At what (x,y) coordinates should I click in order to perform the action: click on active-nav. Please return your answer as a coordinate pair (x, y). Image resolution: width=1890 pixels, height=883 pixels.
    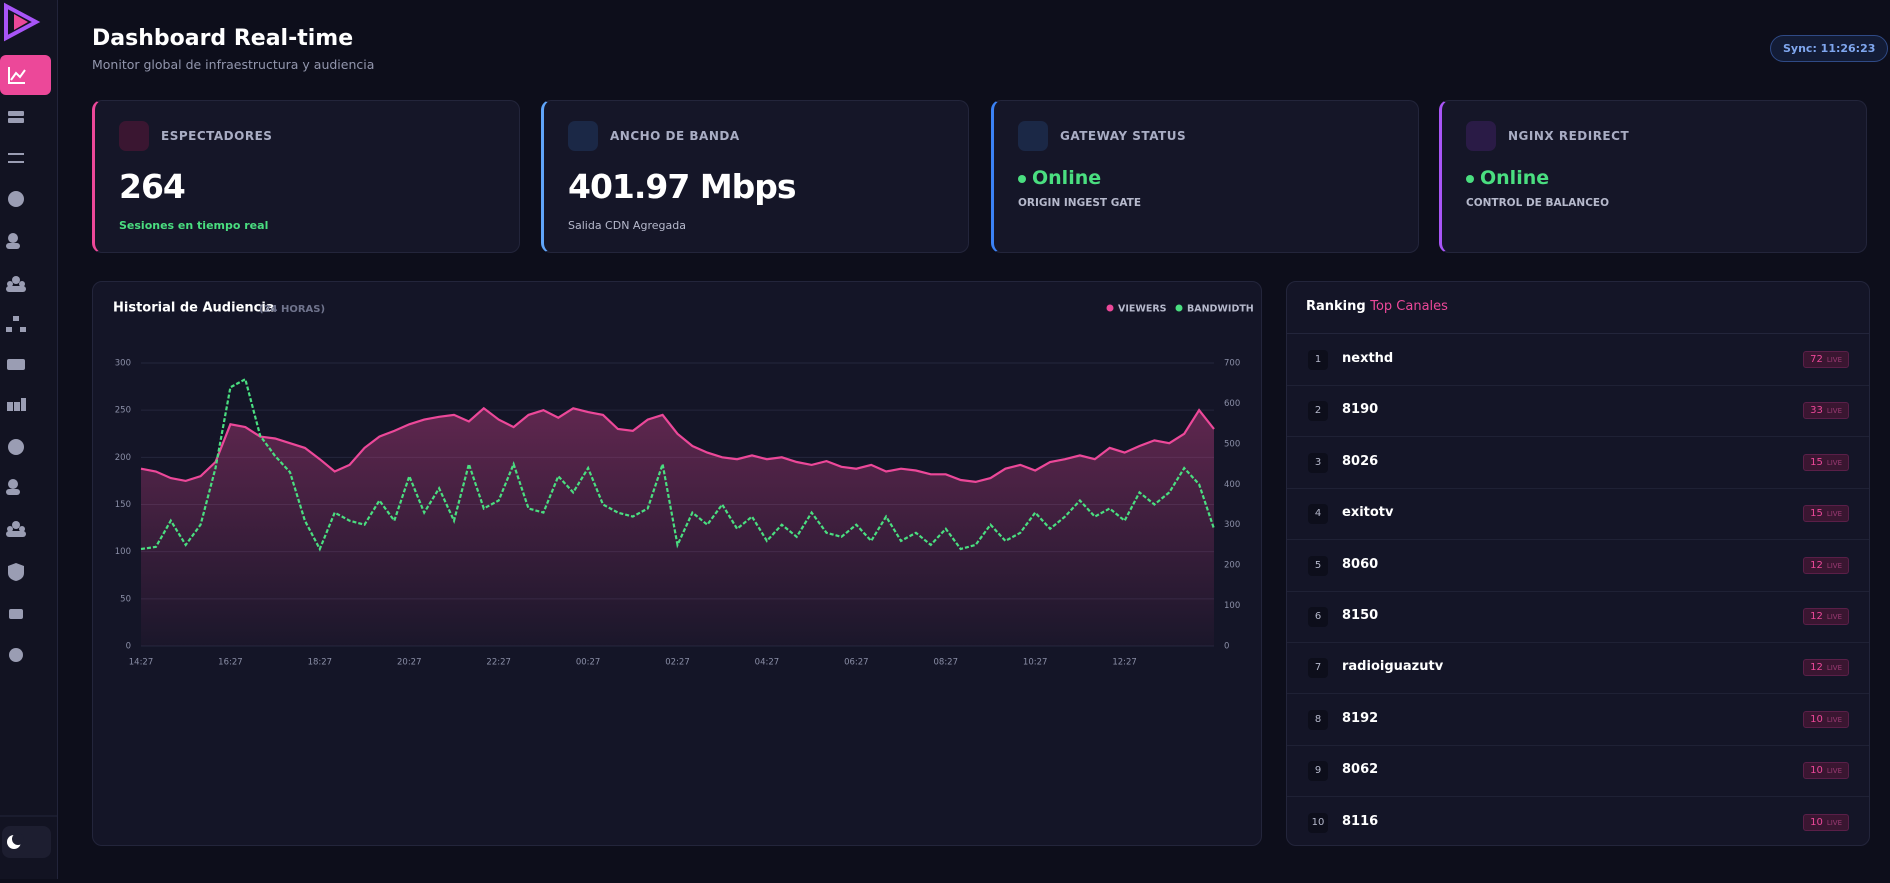
    Looking at the image, I should click on (25, 75).